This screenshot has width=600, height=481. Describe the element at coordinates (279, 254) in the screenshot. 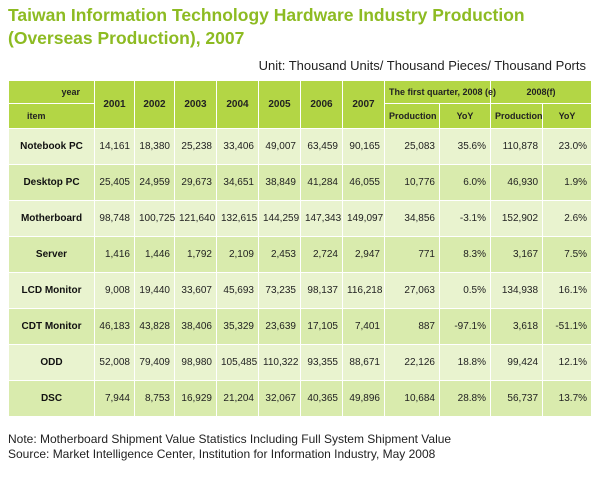

I see `table-cell: 2,453` at that location.